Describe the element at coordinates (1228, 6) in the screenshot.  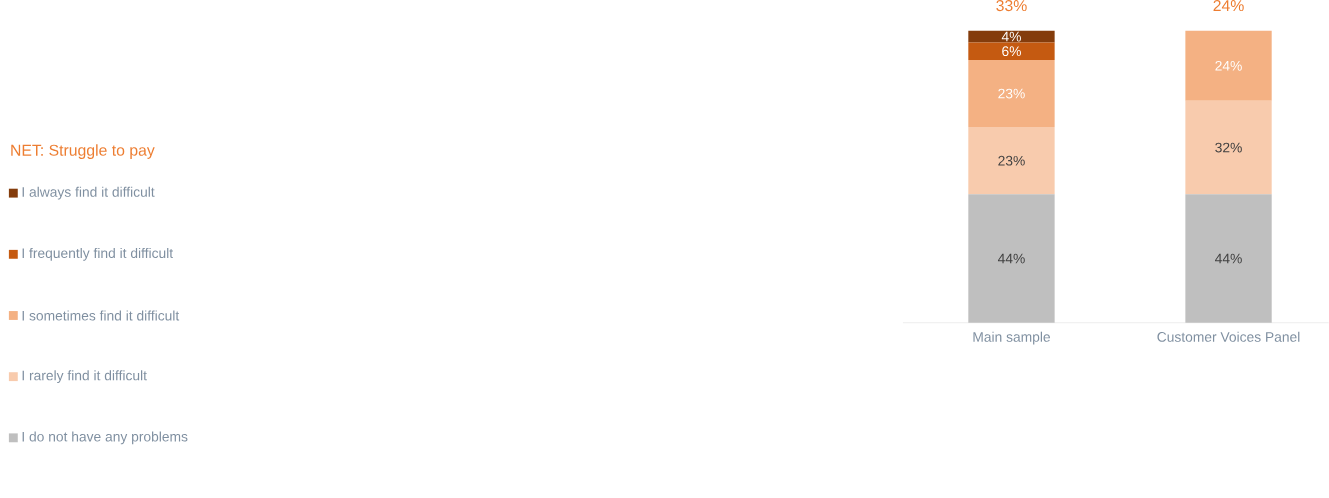
I see `text: 24%` at that location.